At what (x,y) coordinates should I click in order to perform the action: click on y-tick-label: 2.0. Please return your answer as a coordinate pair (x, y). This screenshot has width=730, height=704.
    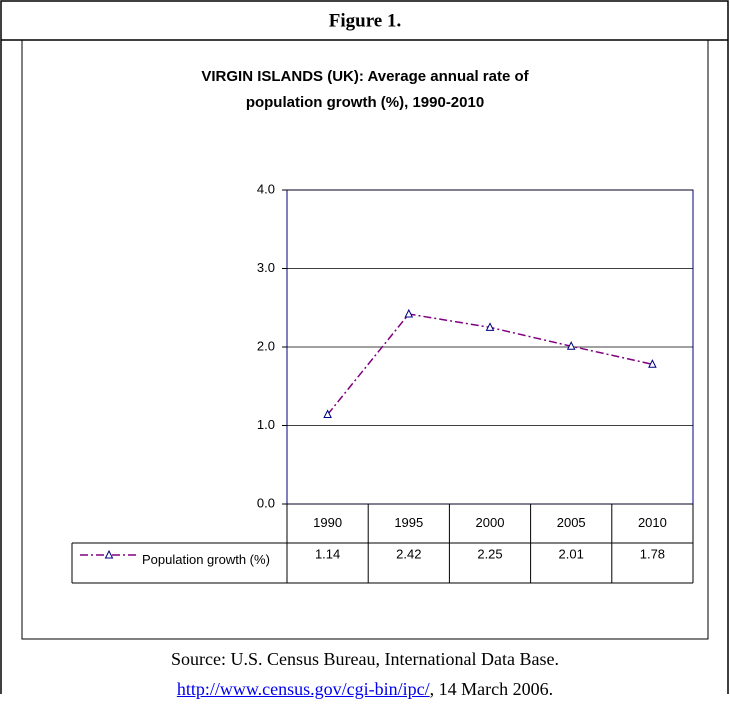
    Looking at the image, I should click on (266, 345).